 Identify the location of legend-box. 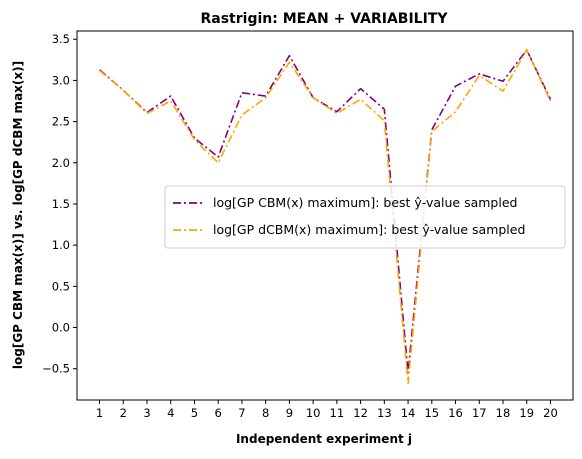
(365, 217).